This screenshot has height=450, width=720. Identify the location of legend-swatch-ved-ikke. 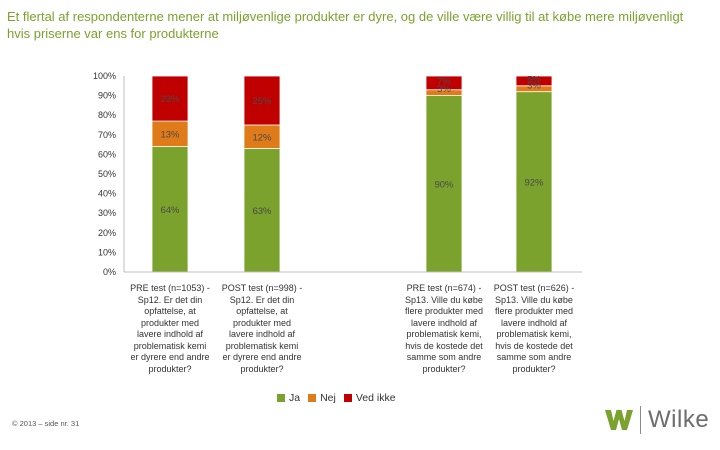
(347, 398).